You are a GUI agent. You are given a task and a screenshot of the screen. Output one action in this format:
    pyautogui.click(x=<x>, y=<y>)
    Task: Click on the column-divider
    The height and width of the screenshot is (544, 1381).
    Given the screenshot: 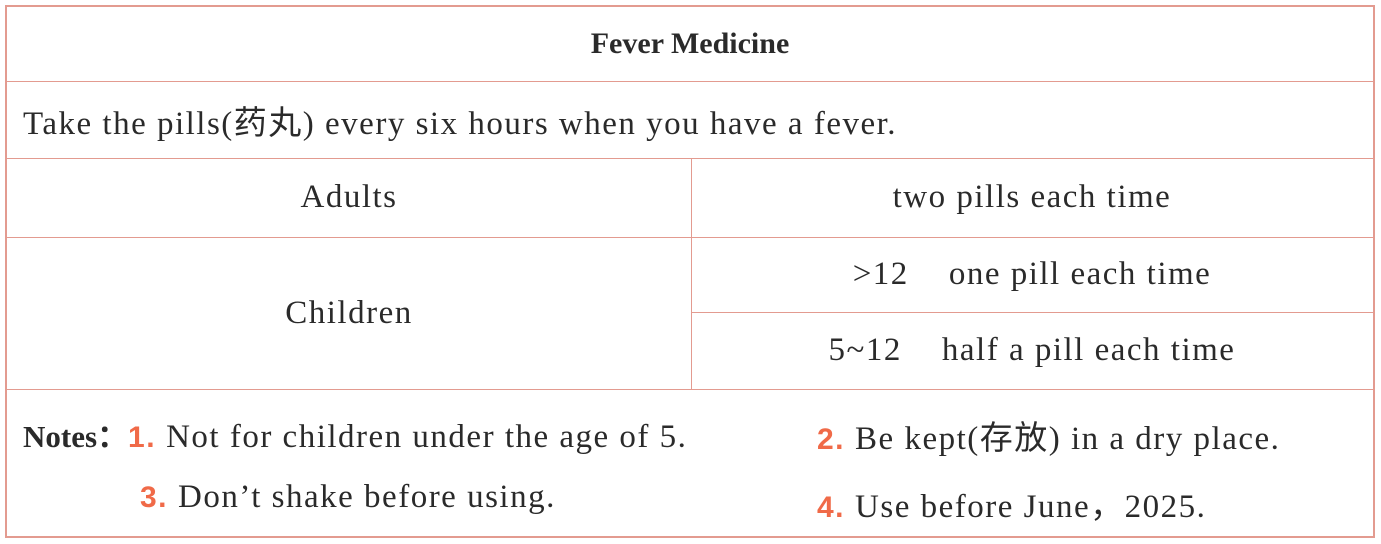 What is the action you would take?
    pyautogui.click(x=691, y=273)
    